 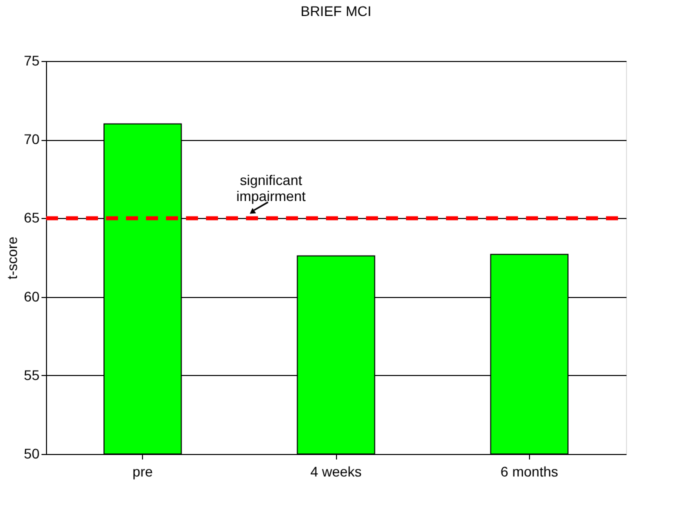 I want to click on x-tick-label: 6 months, so click(x=529, y=472).